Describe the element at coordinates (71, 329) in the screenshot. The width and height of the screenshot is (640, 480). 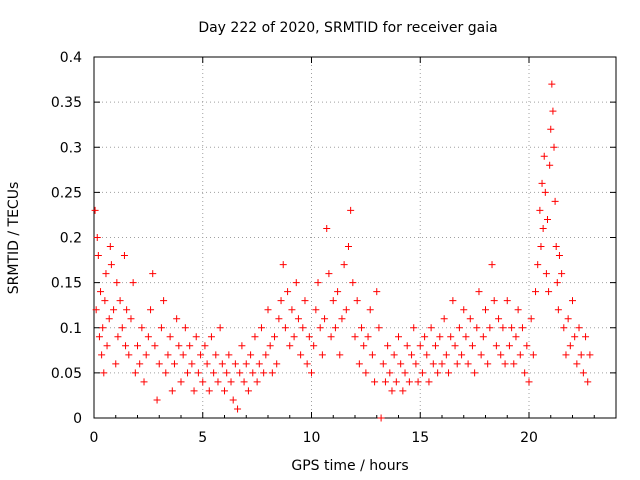
I see `y-tick-label: 0.1` at that location.